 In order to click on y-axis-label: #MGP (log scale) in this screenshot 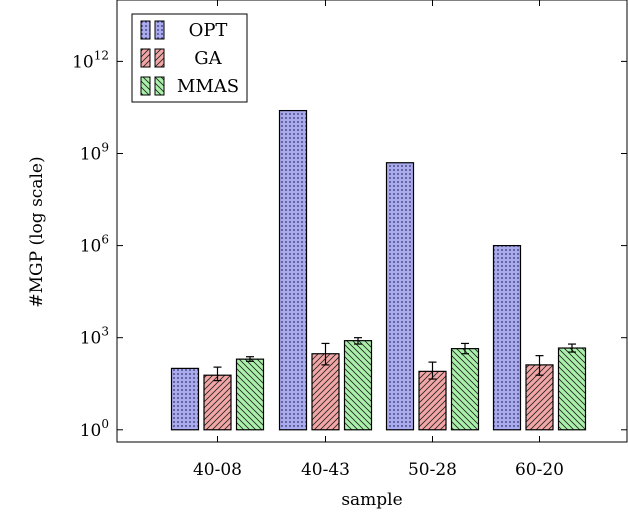, I will do `click(37, 231)`.